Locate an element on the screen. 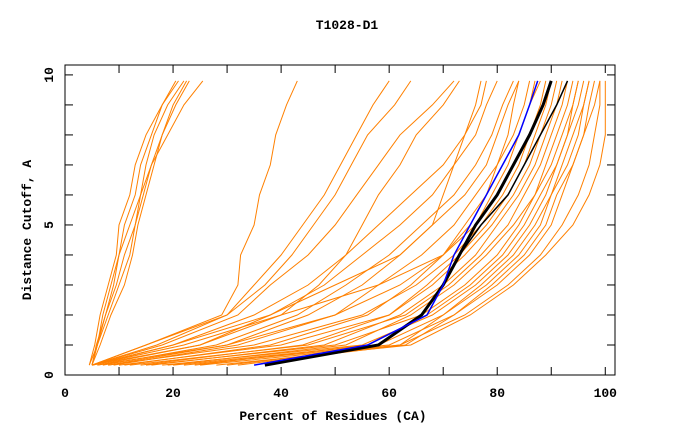 Image resolution: width=680 pixels, height=440 pixels. y-tick-label: 10 is located at coordinates (49, 75).